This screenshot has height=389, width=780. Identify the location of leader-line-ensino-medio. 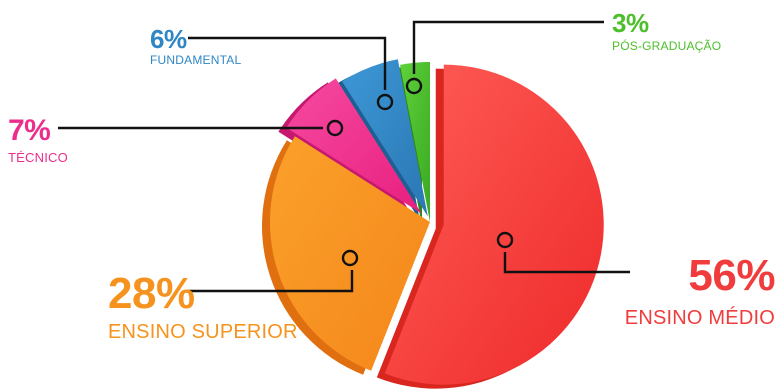
(566, 263).